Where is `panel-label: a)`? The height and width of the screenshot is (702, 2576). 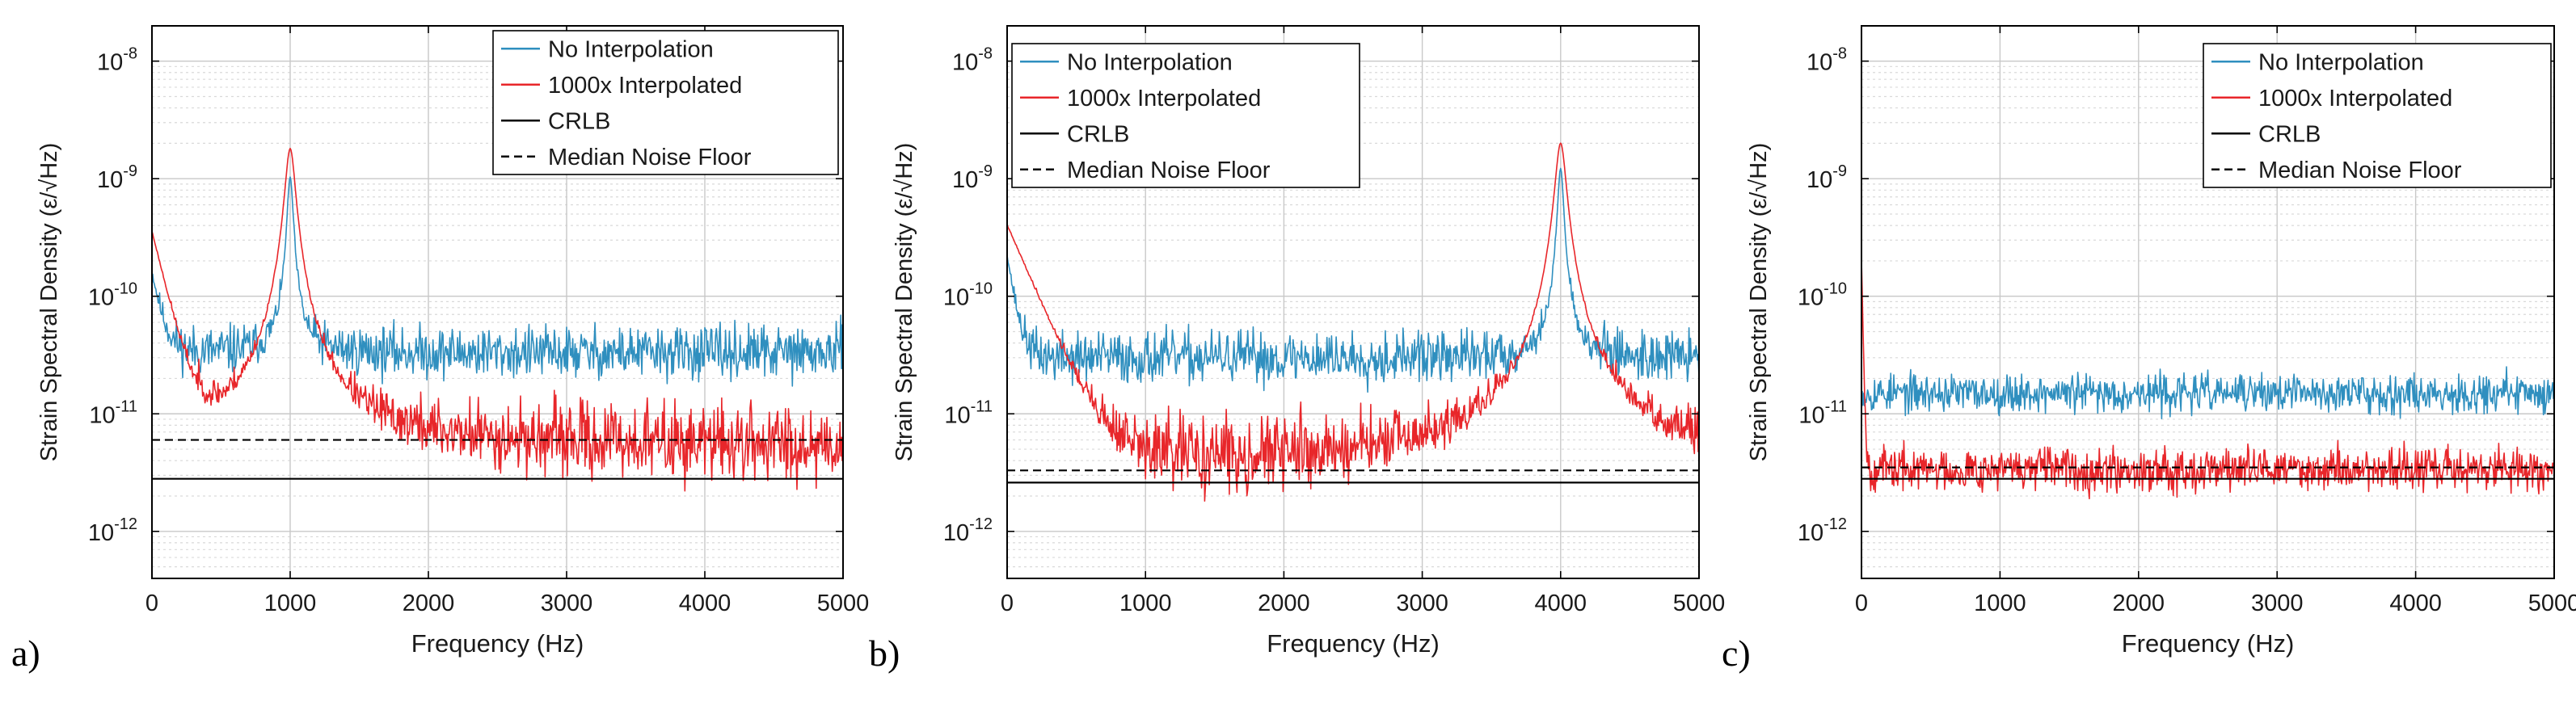
panel-label: a) is located at coordinates (25, 653).